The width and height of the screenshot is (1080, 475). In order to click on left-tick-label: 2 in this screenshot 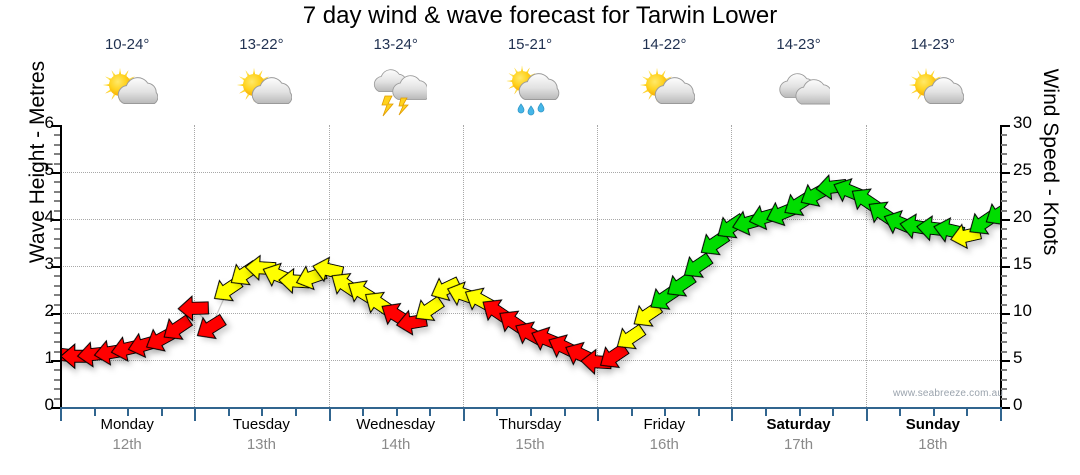, I will do `click(49, 310)`.